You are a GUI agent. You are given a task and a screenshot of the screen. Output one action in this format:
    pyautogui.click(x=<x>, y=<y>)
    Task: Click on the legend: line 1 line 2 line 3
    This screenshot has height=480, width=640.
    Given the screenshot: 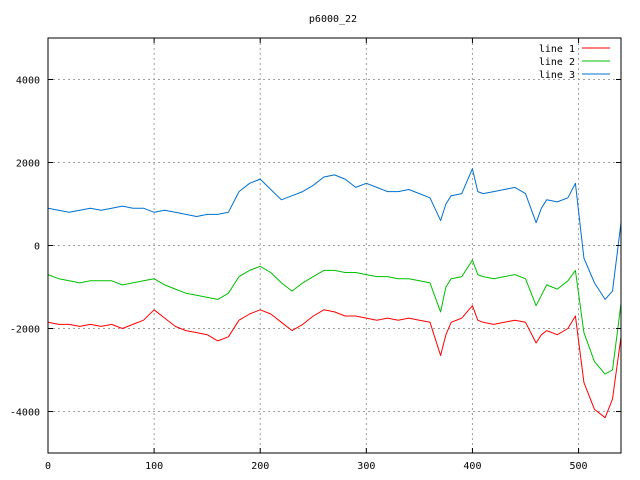 What is the action you would take?
    pyautogui.click(x=574, y=62)
    